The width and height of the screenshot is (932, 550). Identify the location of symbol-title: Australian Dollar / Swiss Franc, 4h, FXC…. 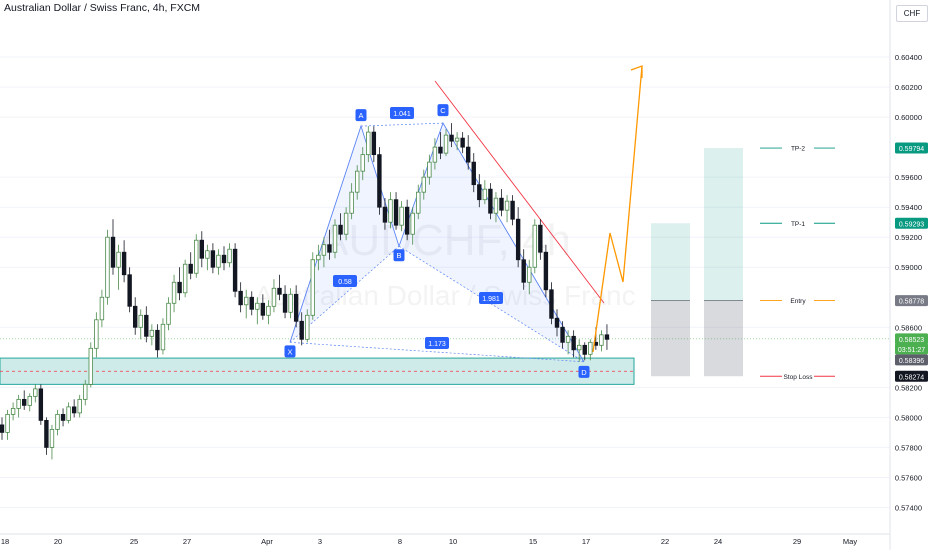
(102, 8).